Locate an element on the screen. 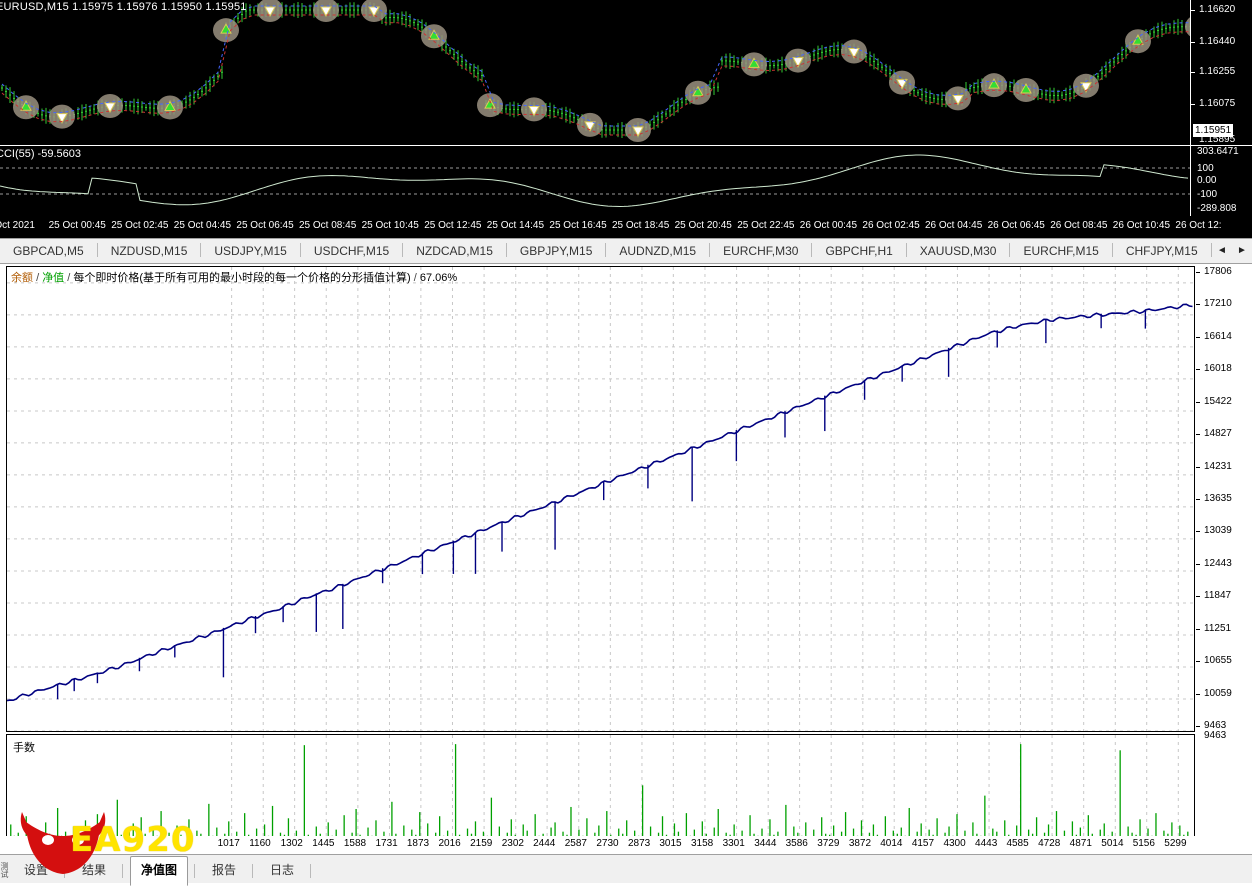 This screenshot has height=886, width=1252. equity-x-label: 4443 is located at coordinates (986, 843).